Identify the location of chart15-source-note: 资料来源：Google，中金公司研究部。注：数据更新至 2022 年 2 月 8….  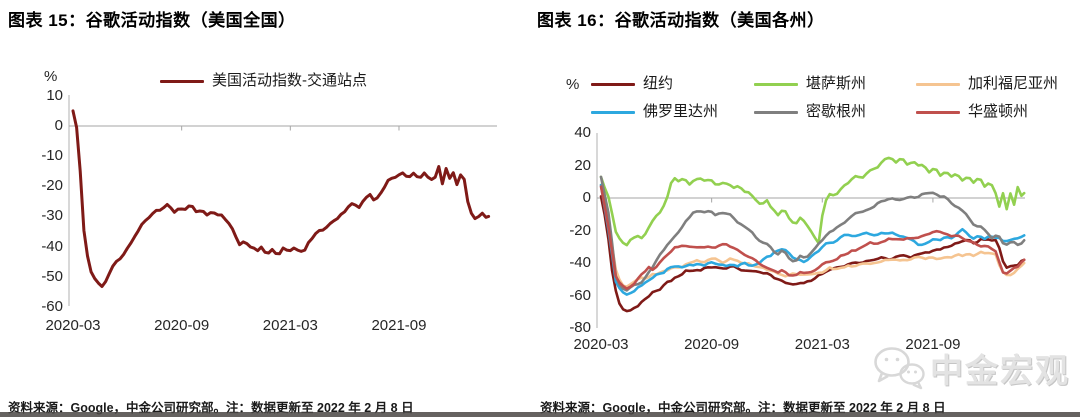
(211, 408).